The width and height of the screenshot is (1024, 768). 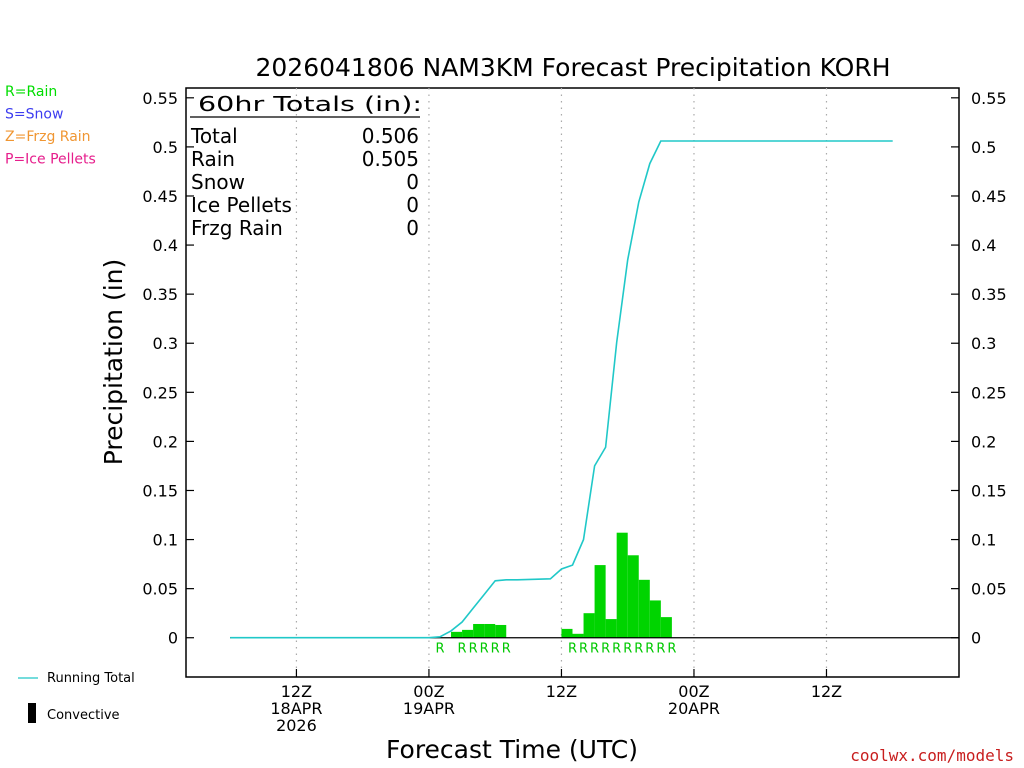 What do you see at coordinates (50, 126) in the screenshot?
I see `precip-type-legend: R=Rain S=Snow Z=Frzg Rain P=Ice Pellets` at bounding box center [50, 126].